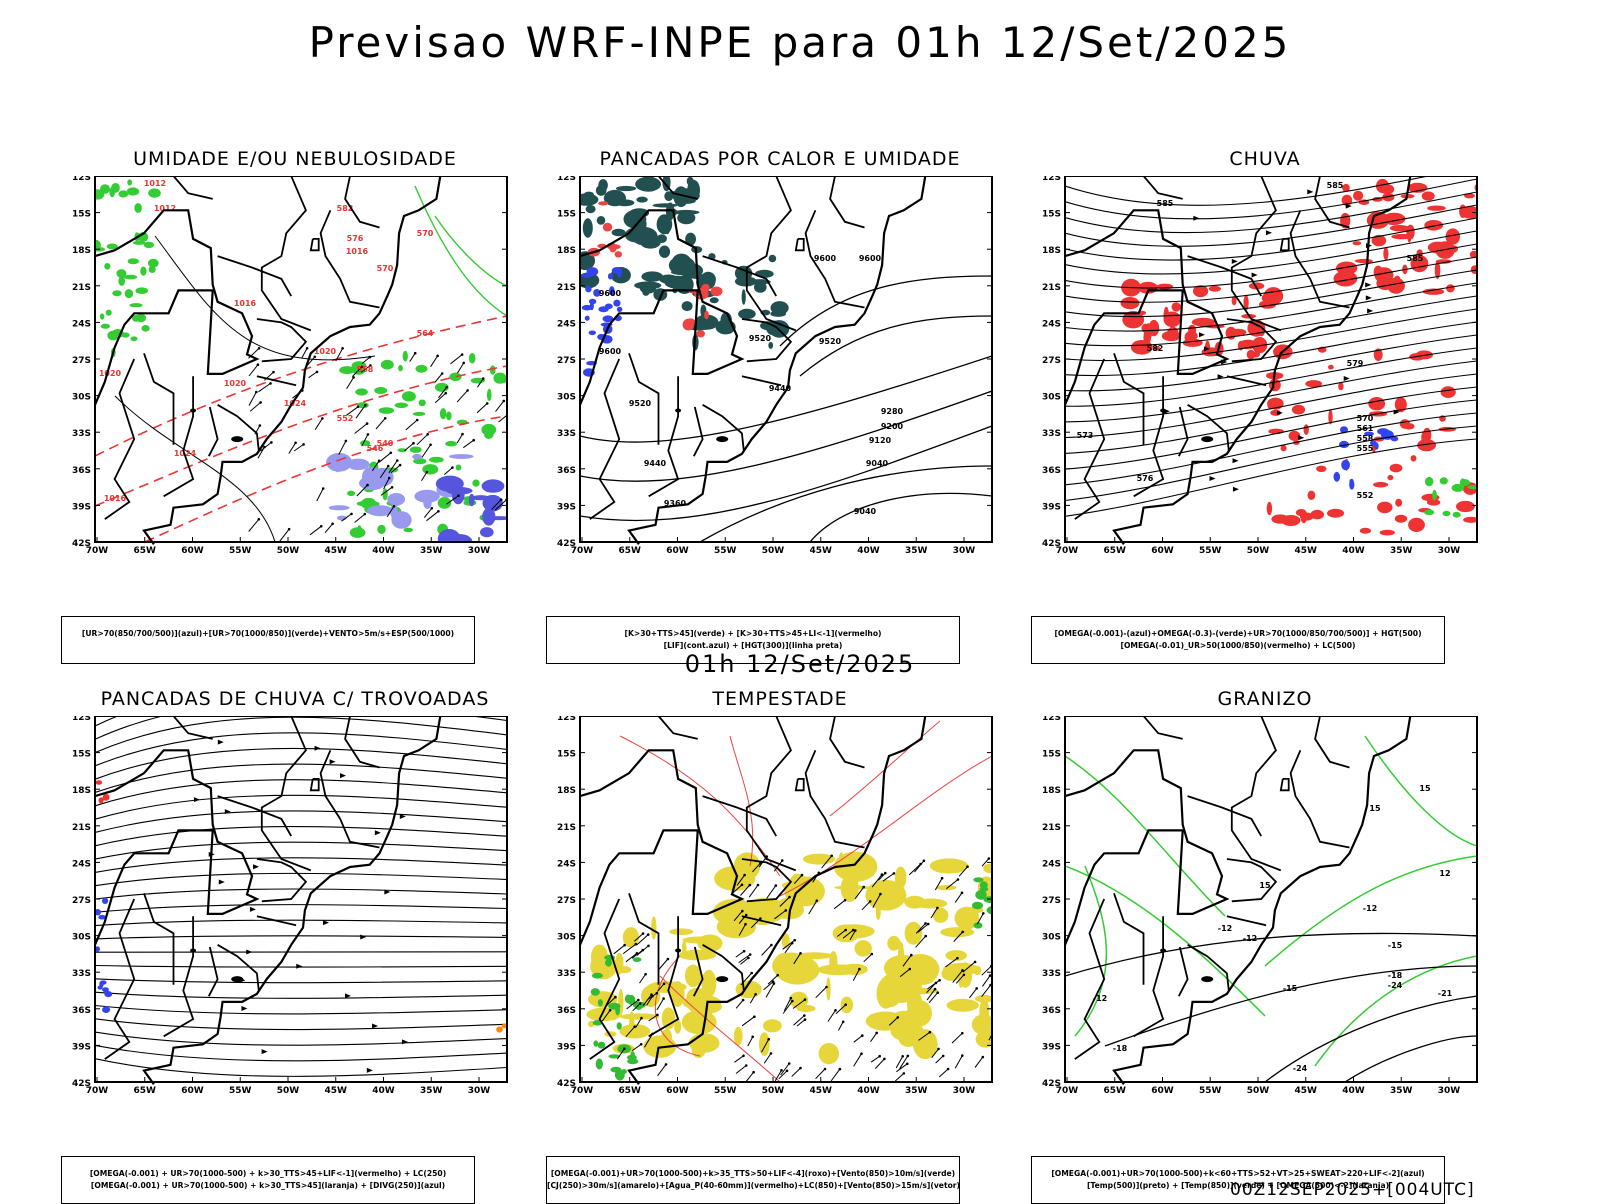  Describe the element at coordinates (1051, 1084) in the screenshot. I see `lat-tick-label: 42S` at that location.